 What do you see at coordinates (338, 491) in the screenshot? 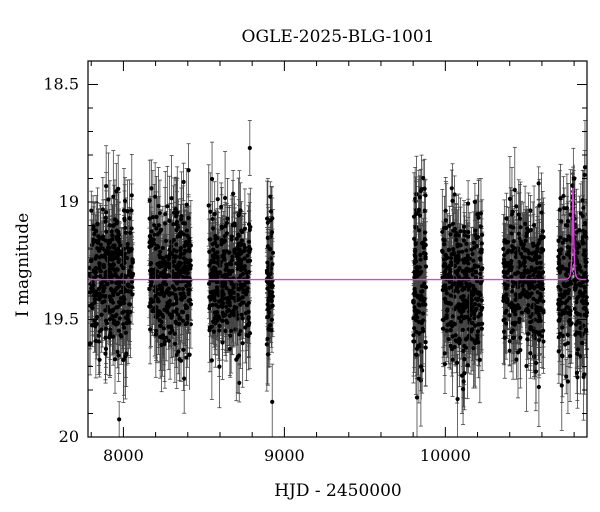
I see `x-axis-label: HJD - 2450000` at bounding box center [338, 491].